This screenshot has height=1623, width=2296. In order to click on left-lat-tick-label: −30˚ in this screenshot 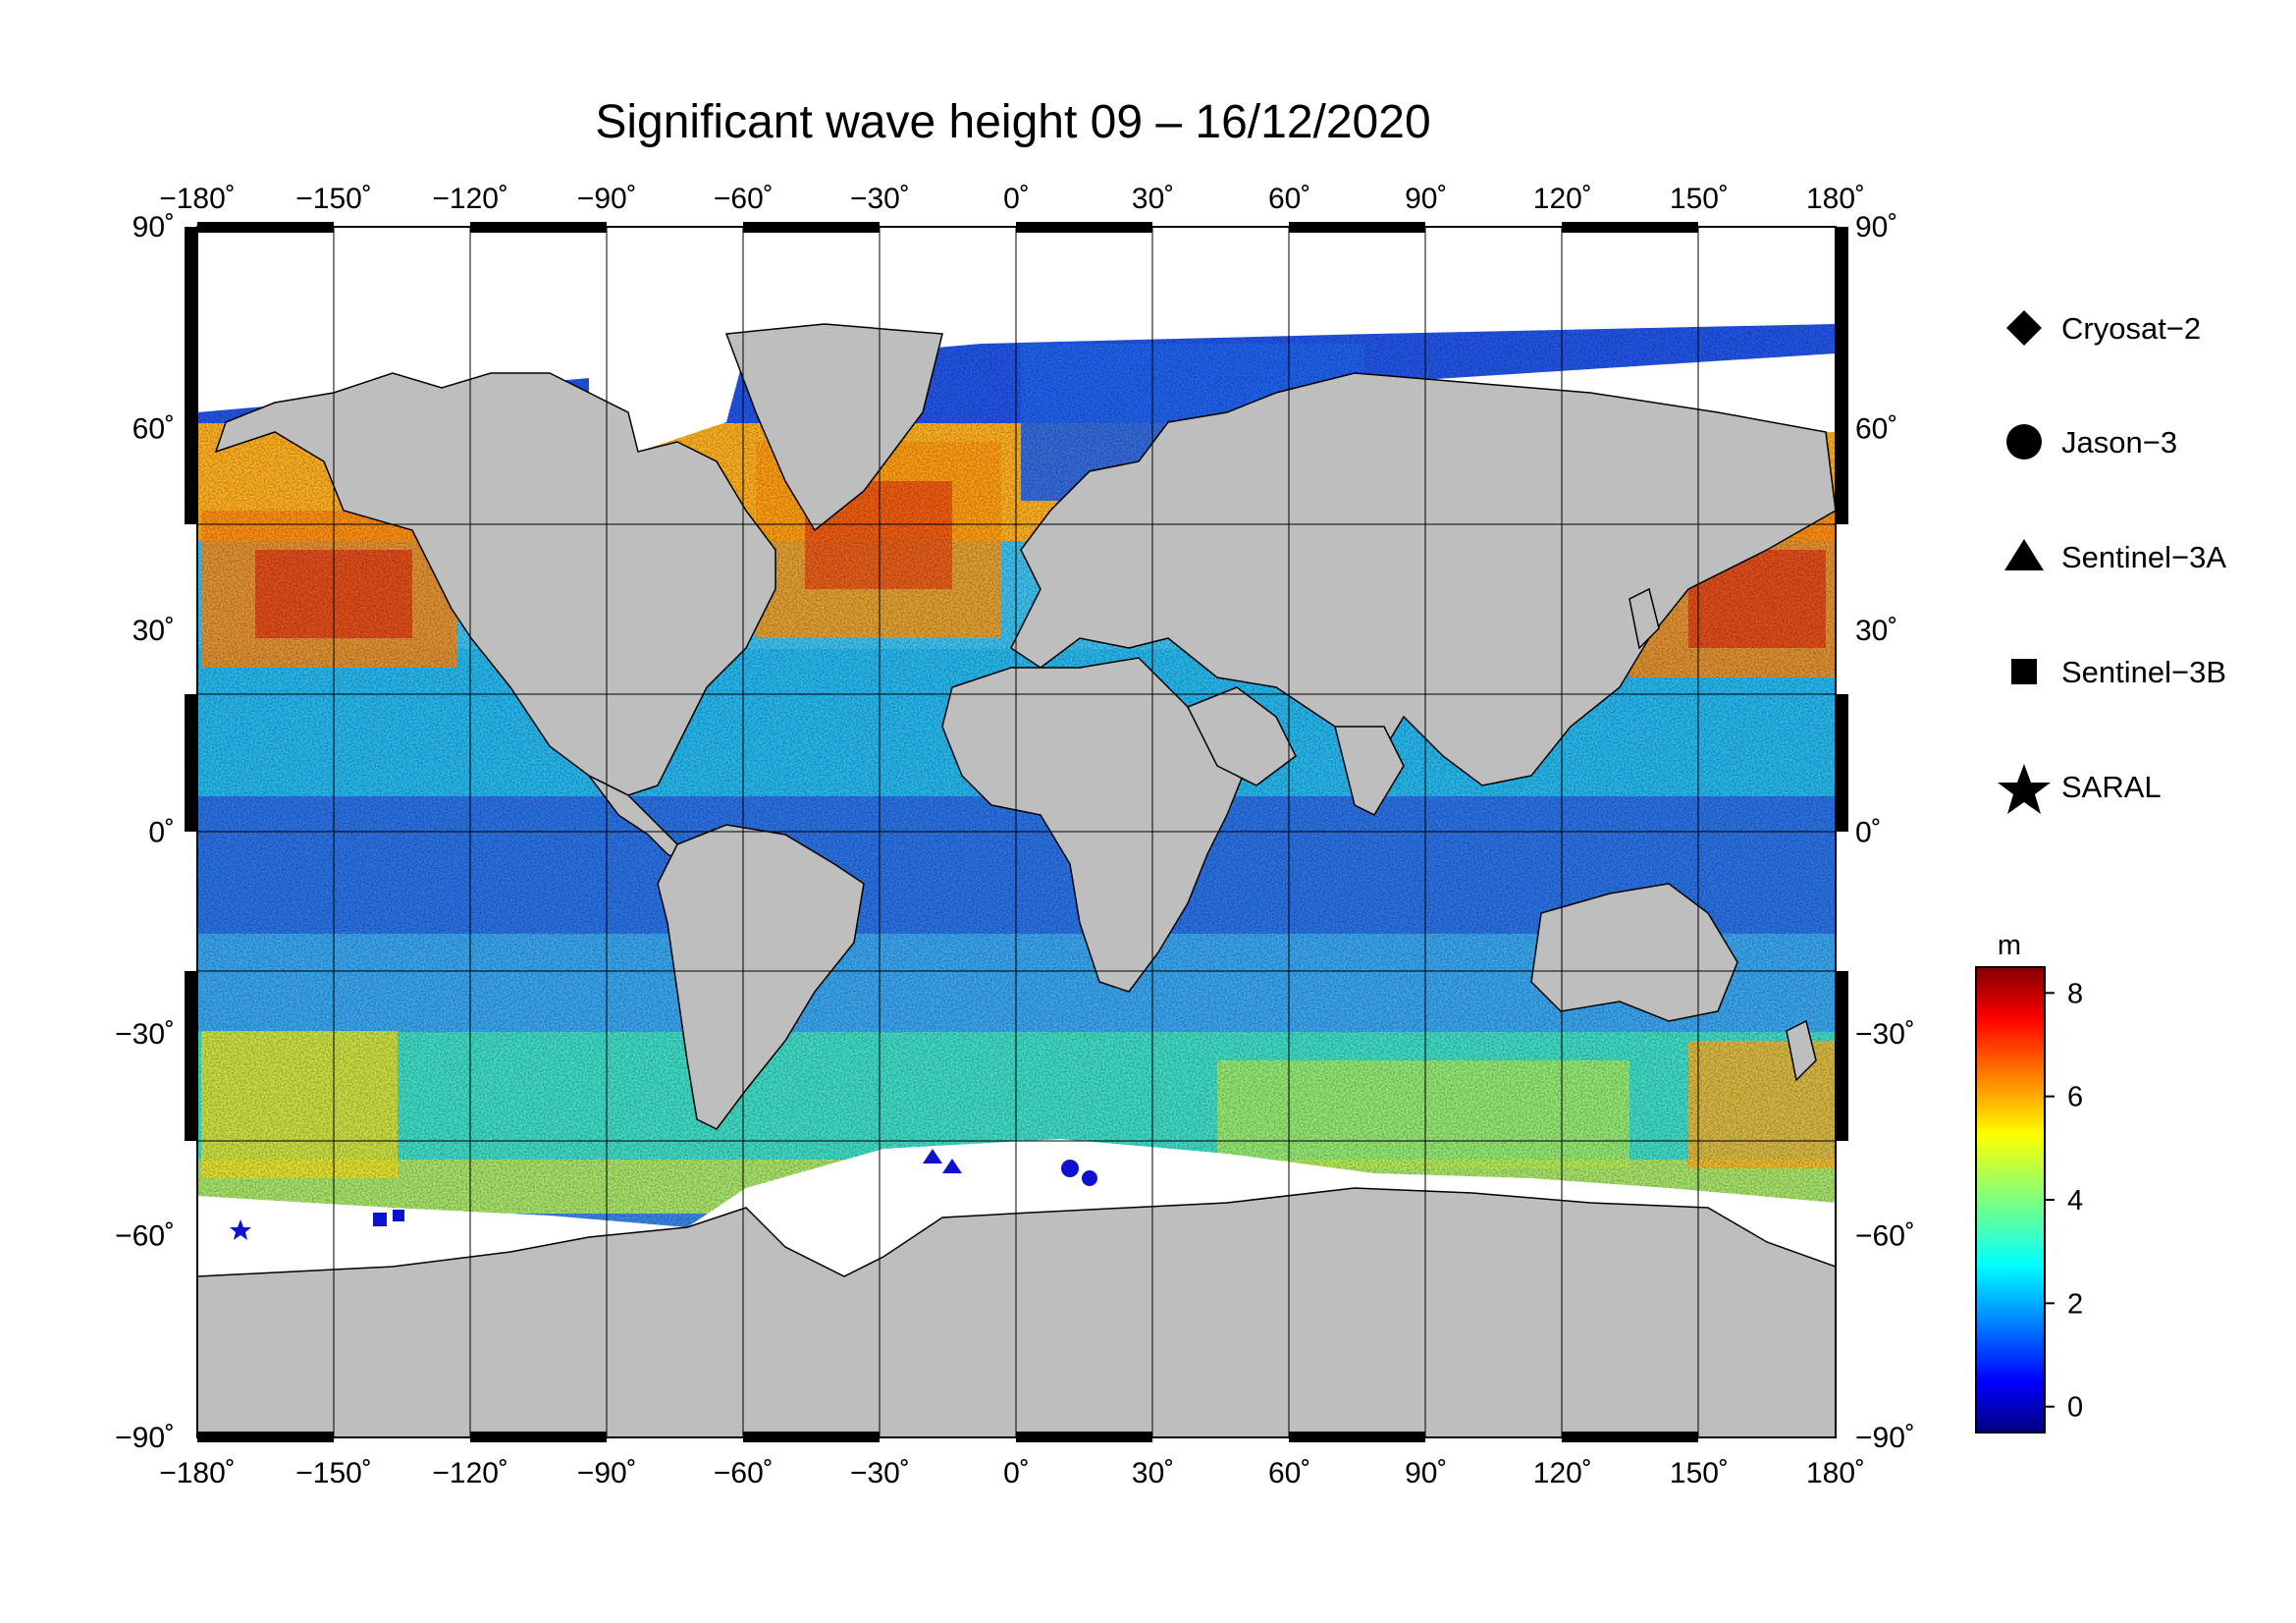, I will do `click(145, 1034)`.